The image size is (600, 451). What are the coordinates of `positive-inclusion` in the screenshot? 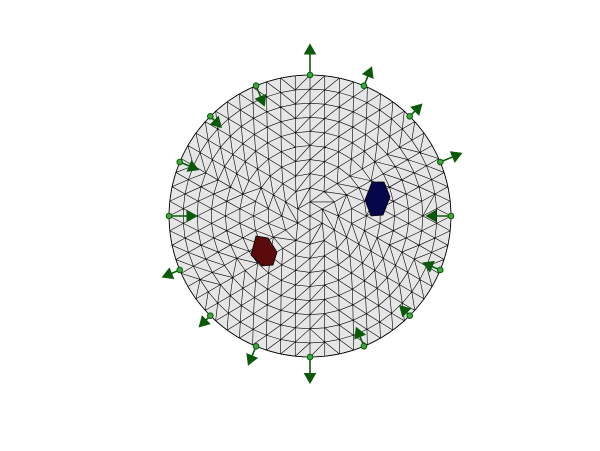 It's located at (264, 251).